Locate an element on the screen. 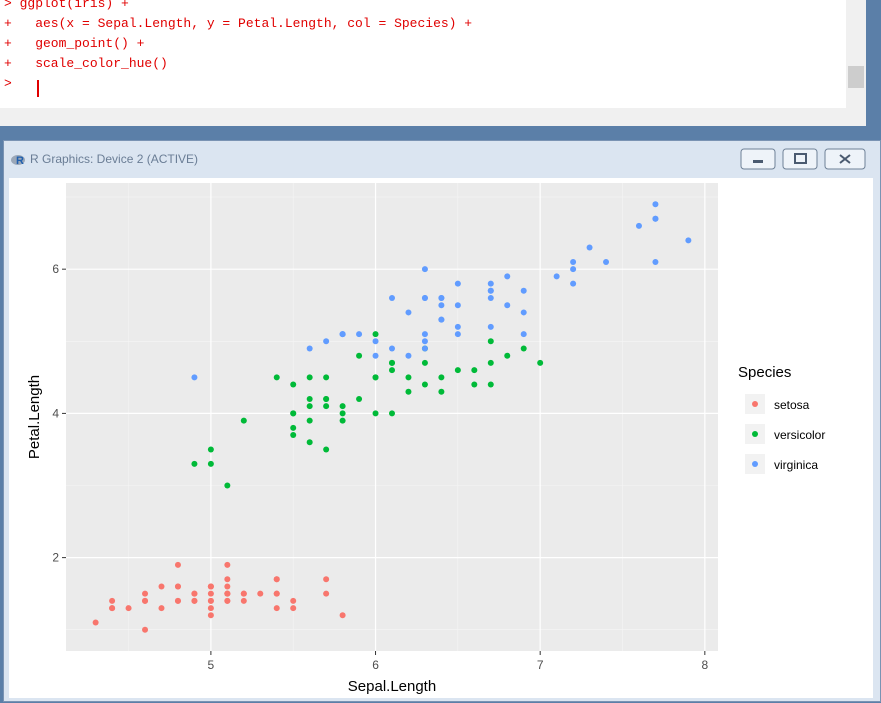  legend-label: setosa is located at coordinates (792, 405).